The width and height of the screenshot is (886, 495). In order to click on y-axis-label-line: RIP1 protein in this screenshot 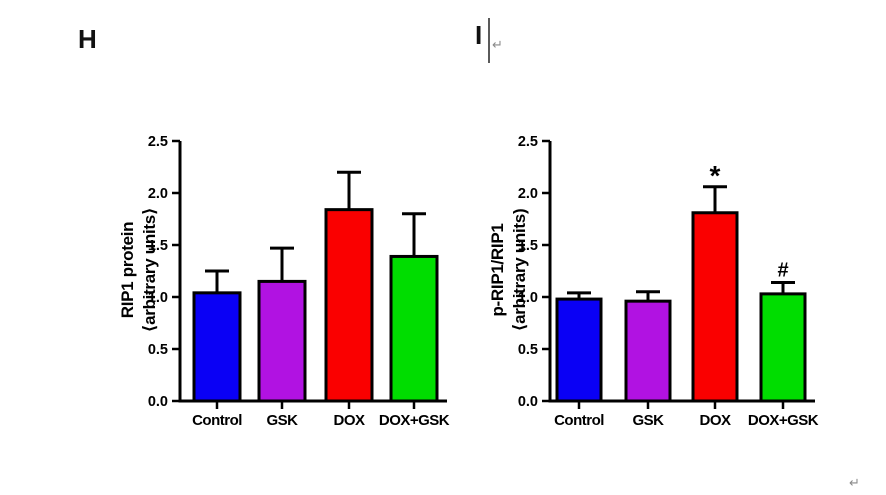, I will do `click(127, 270)`.